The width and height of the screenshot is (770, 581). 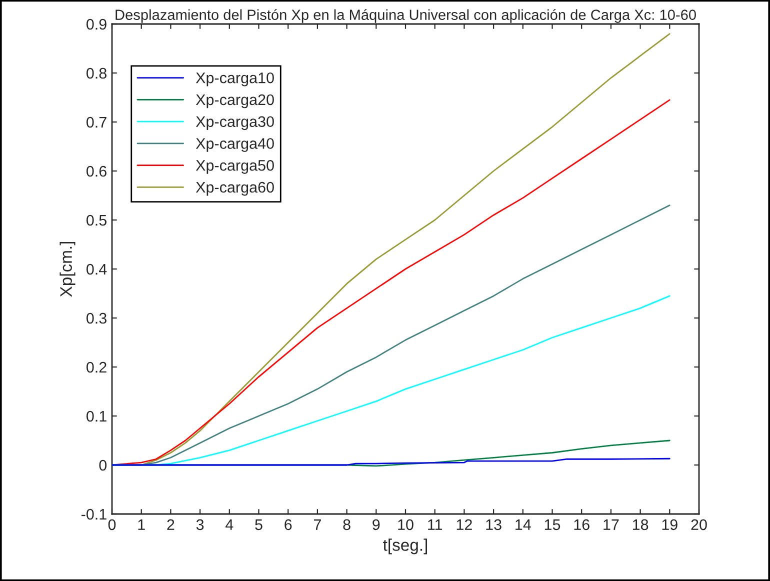 I want to click on x-tick-label: 6, so click(x=288, y=524).